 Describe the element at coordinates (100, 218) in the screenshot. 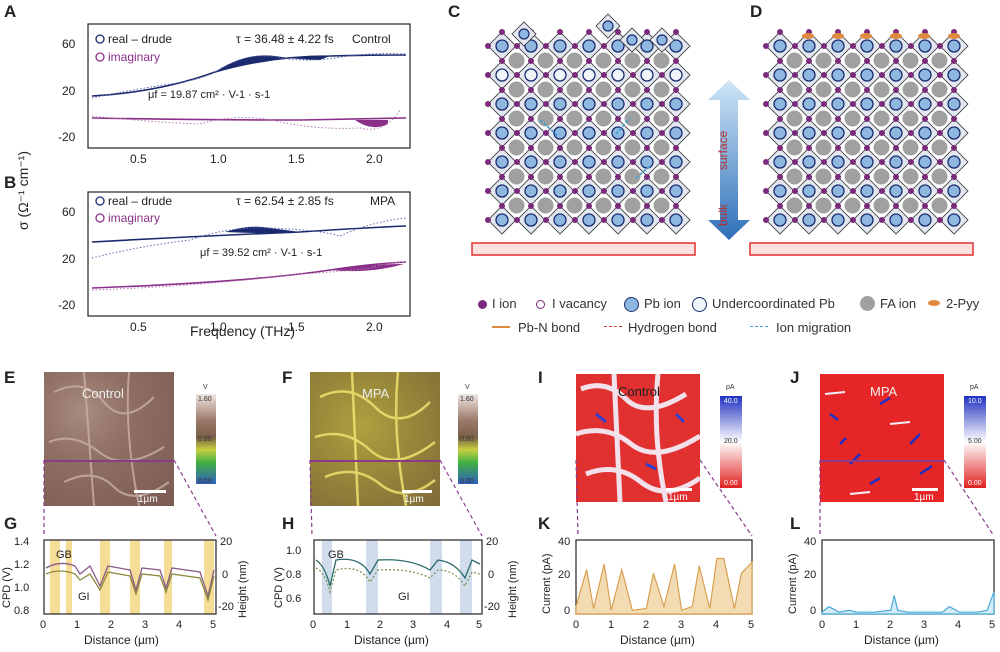

I see `b-legend-imag-marker` at that location.